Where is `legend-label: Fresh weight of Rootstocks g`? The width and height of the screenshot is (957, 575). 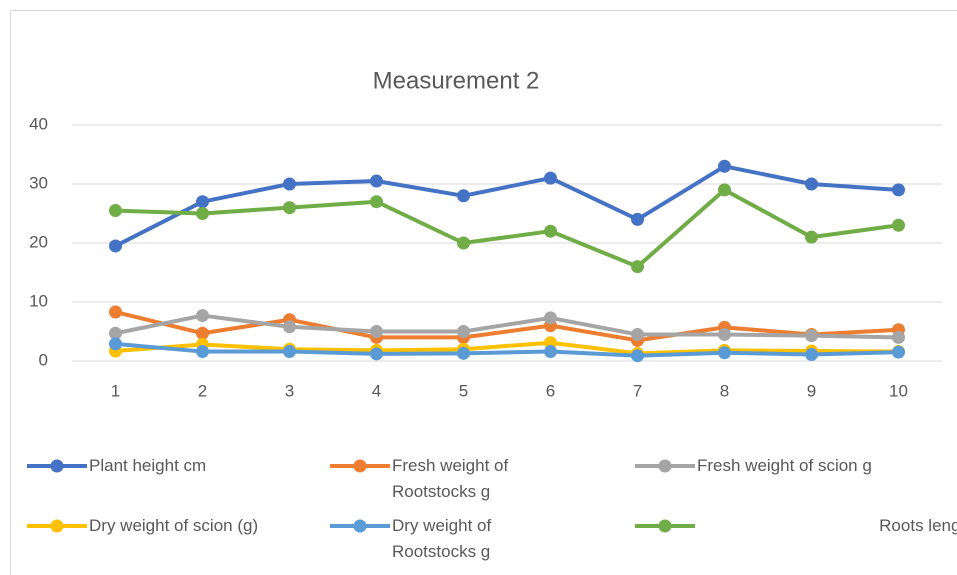 legend-label: Fresh weight of Rootstocks g is located at coordinates (450, 478).